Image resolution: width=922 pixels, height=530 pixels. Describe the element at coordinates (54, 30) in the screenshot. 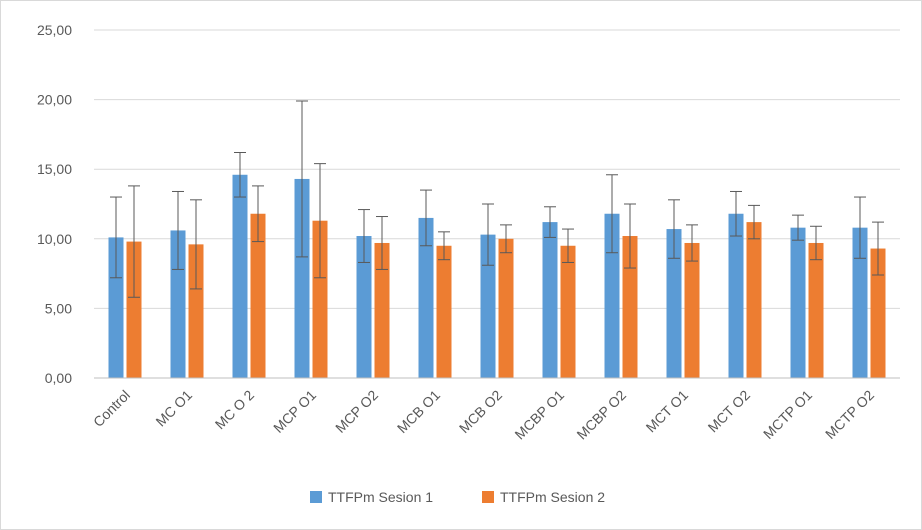

I see `y-tick-label: 25,00` at that location.